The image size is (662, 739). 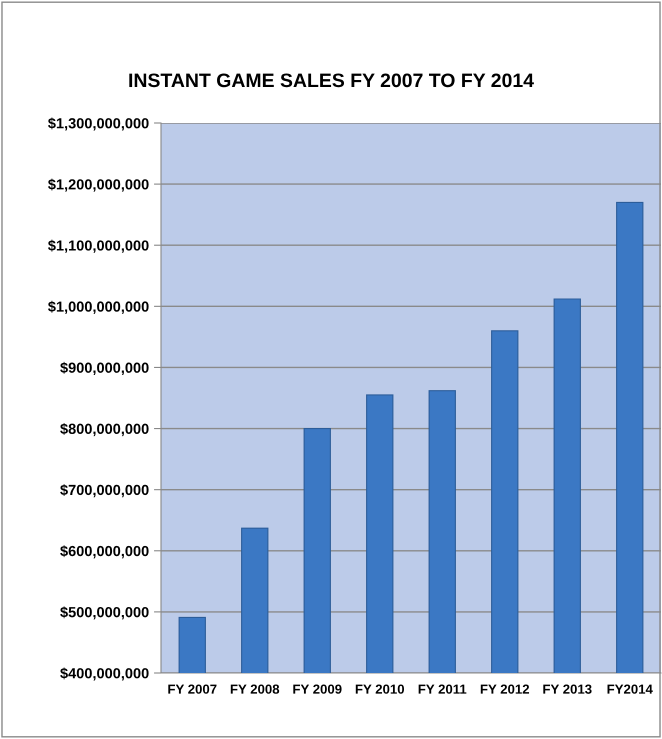 I want to click on y-tick-label: $600,000,000, so click(x=104, y=551).